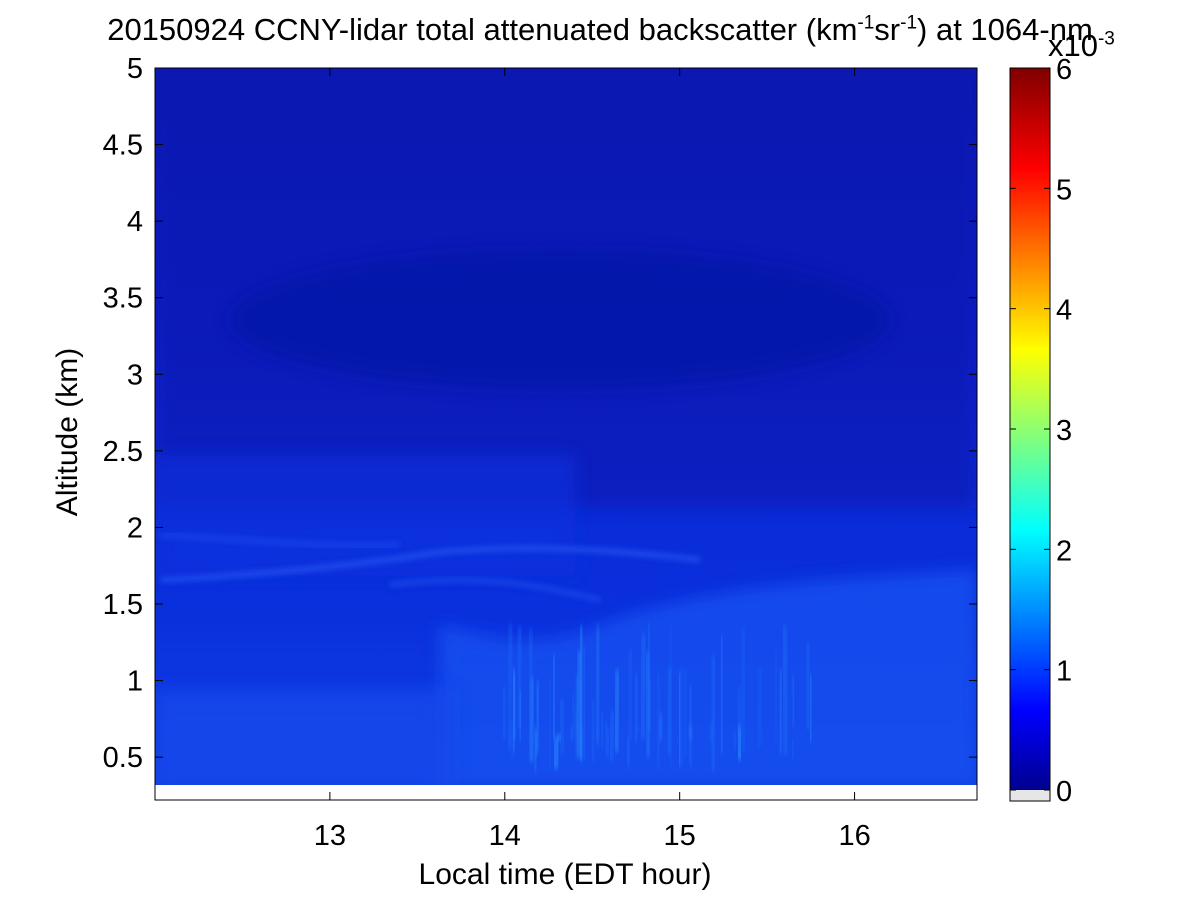  What do you see at coordinates (1064, 190) in the screenshot?
I see `colorbar-tick-label: 5` at bounding box center [1064, 190].